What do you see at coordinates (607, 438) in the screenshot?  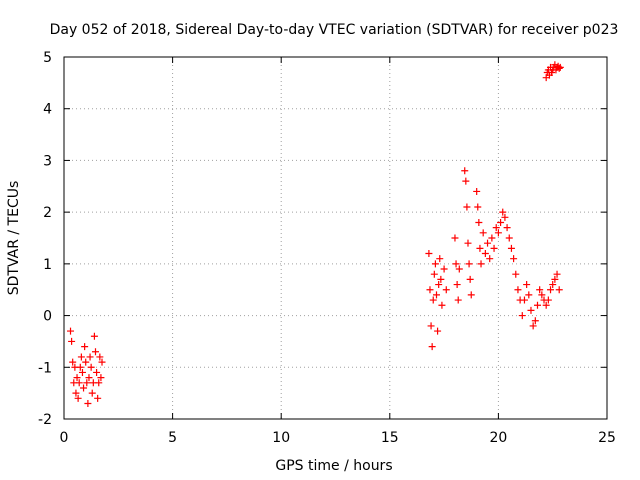 I see `x-tick-label: 25` at bounding box center [607, 438].